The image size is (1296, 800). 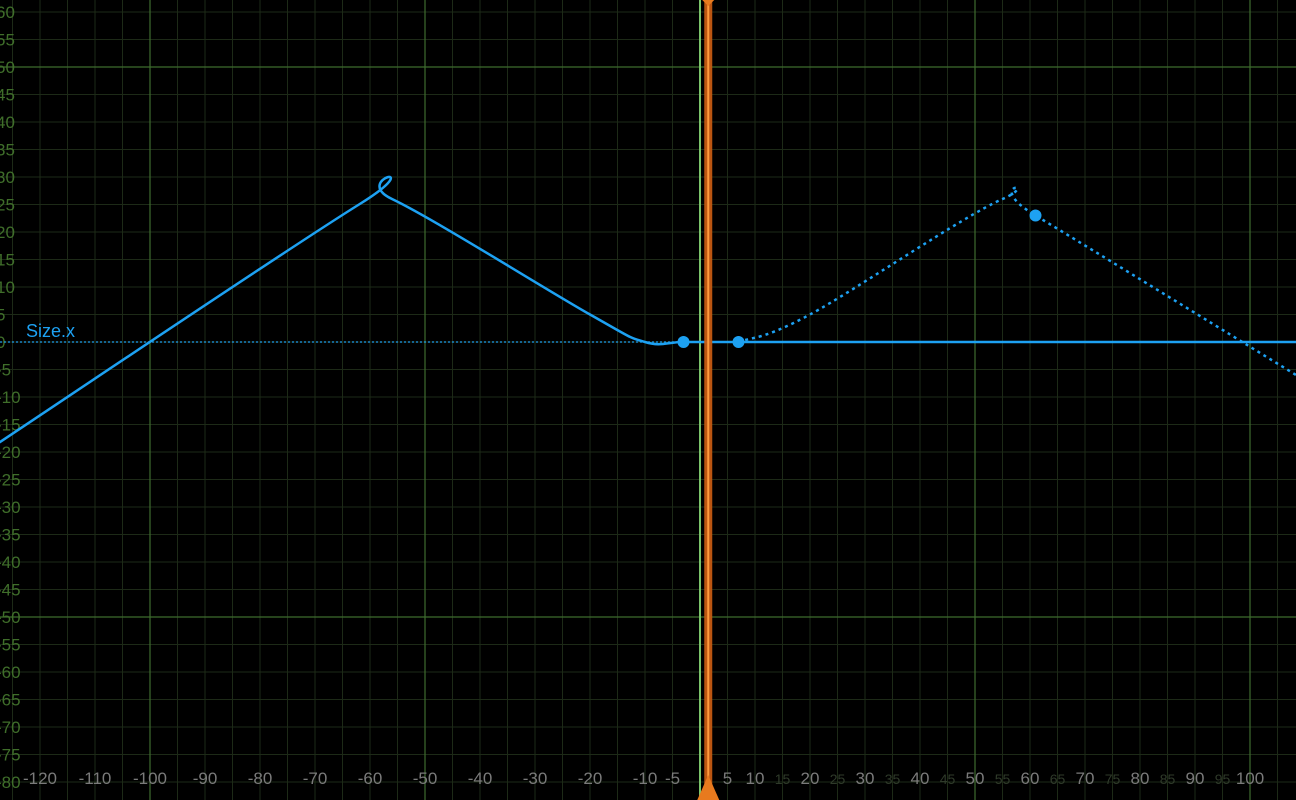 I want to click on x-tick-label: -20, so click(x=590, y=778).